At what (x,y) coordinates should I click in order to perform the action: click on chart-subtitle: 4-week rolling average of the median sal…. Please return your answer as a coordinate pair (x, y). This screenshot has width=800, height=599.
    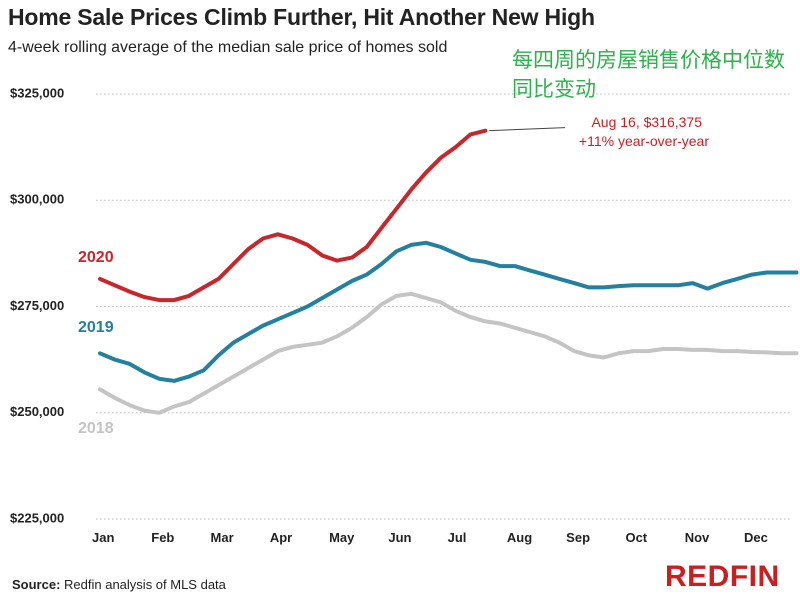
    Looking at the image, I should click on (228, 47).